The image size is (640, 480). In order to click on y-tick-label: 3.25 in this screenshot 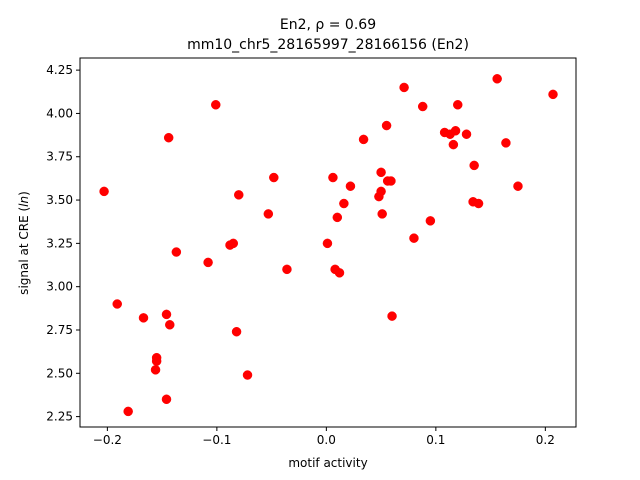, I will do `click(59, 243)`.